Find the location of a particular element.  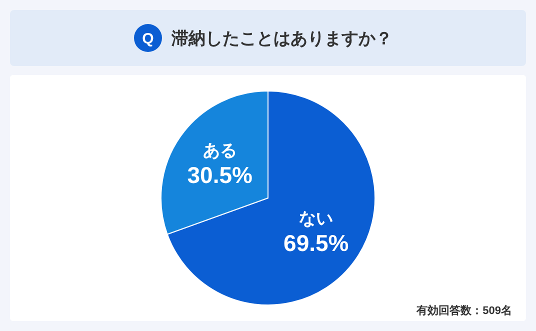

slice-label: ない is located at coordinates (316, 218).